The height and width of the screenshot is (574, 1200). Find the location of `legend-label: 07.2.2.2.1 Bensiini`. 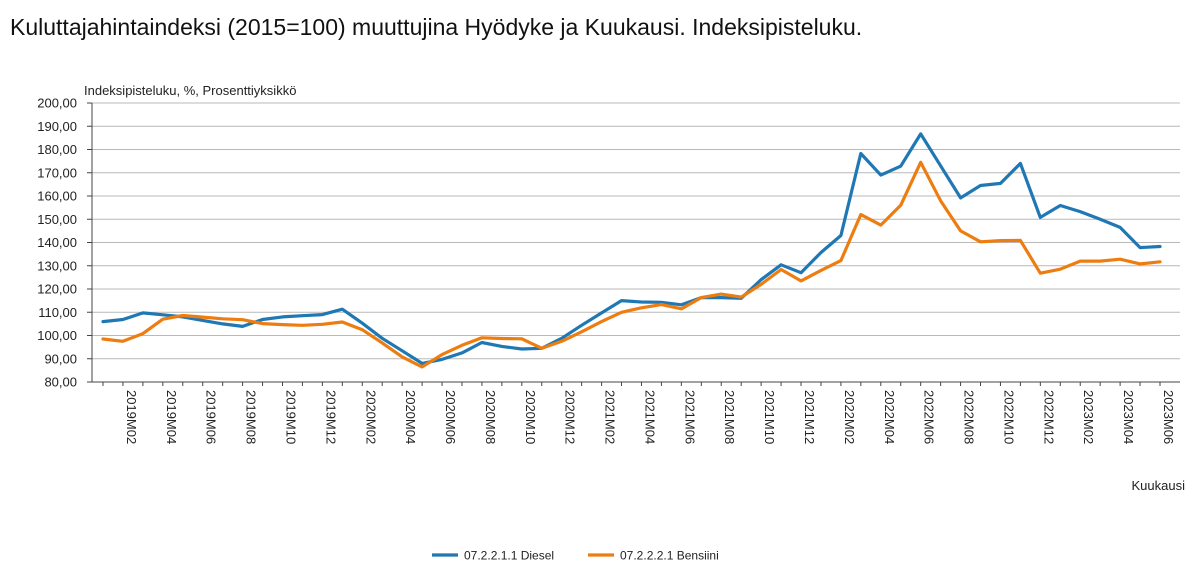

legend-label: 07.2.2.2.1 Bensiini is located at coordinates (669, 556).